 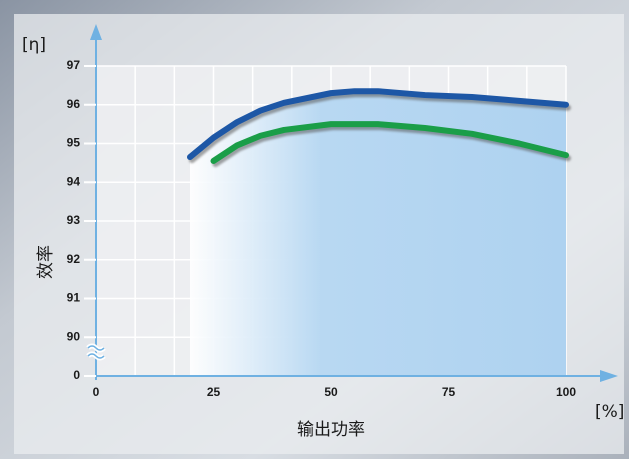 What do you see at coordinates (609, 376) in the screenshot?
I see `x-axis-arrow` at bounding box center [609, 376].